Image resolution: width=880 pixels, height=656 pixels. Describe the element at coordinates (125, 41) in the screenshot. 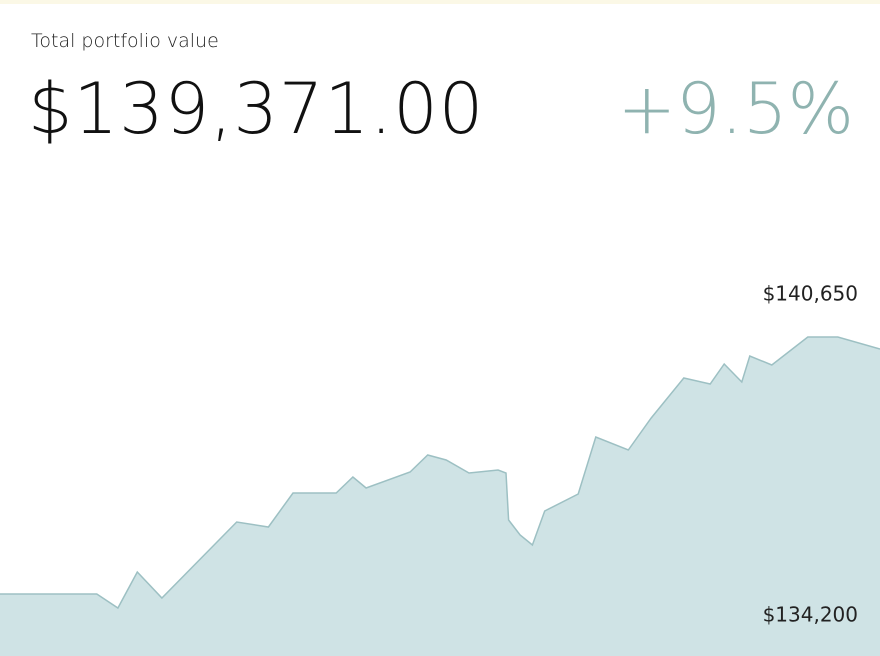

I see `portfolio-label: Total portfolio value` at that location.